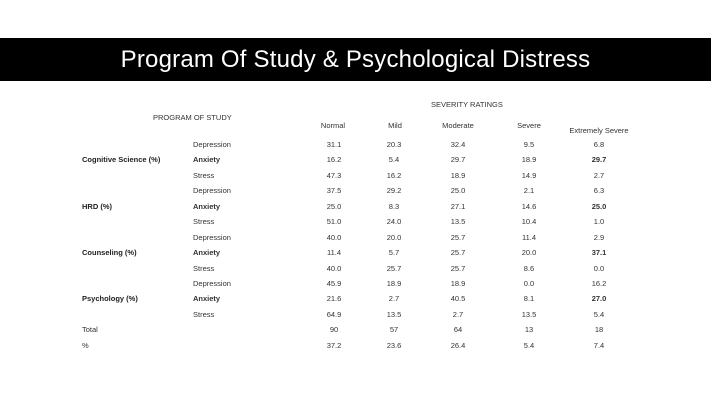 The image size is (711, 400). I want to click on cell-extremely-severe: 37.1, so click(599, 253).